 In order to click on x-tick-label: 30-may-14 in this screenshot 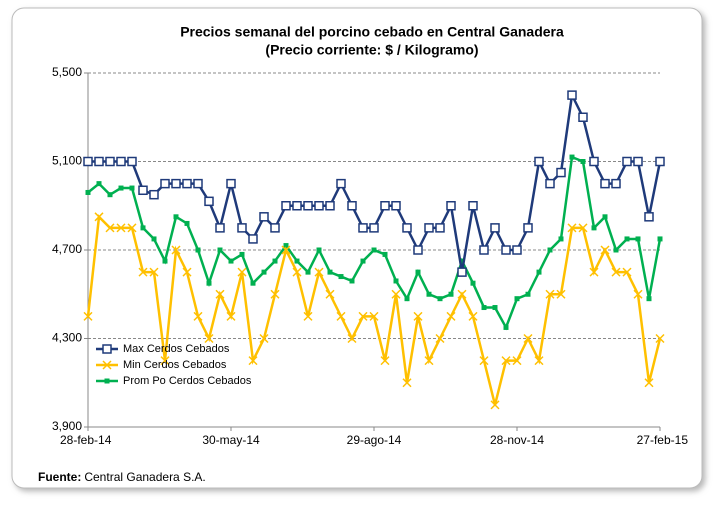, I will do `click(231, 440)`.